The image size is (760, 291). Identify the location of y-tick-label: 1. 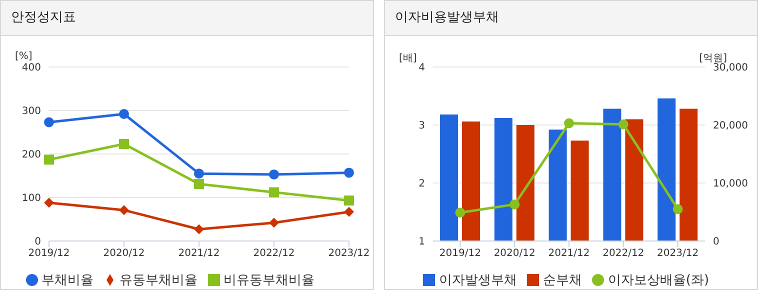
(421, 242).